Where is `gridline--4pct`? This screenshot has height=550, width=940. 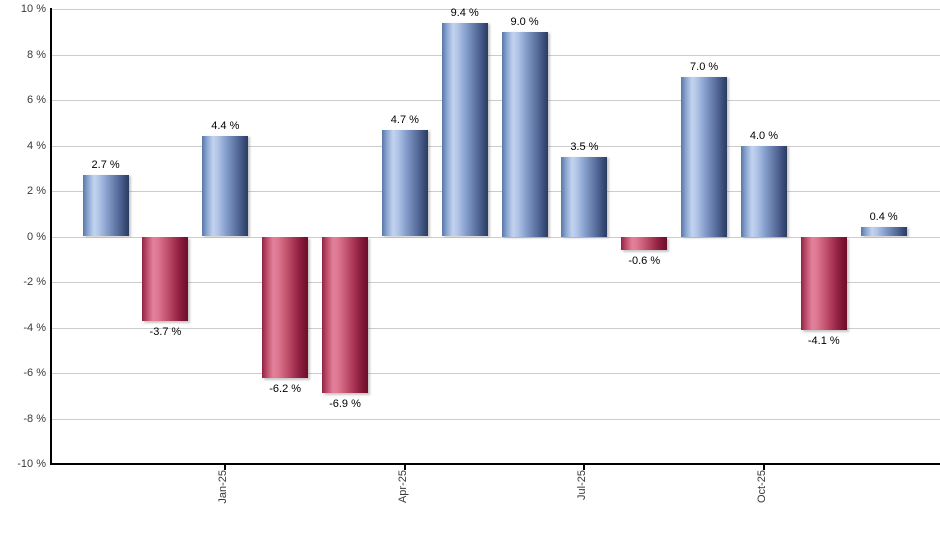
gridline--4pct is located at coordinates (495, 328).